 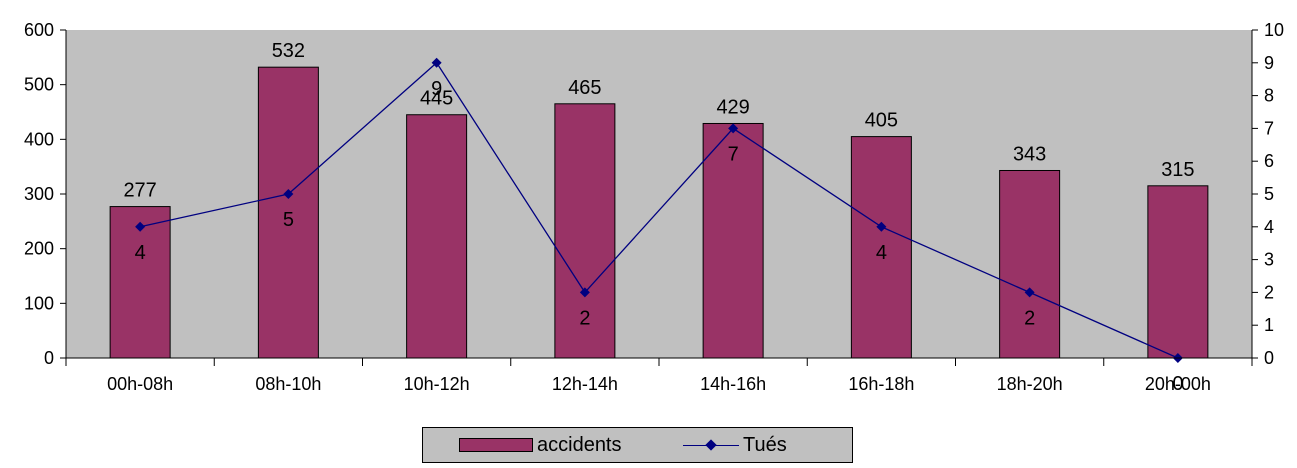 I want to click on y-left-tick-label: 200, so click(x=39, y=249).